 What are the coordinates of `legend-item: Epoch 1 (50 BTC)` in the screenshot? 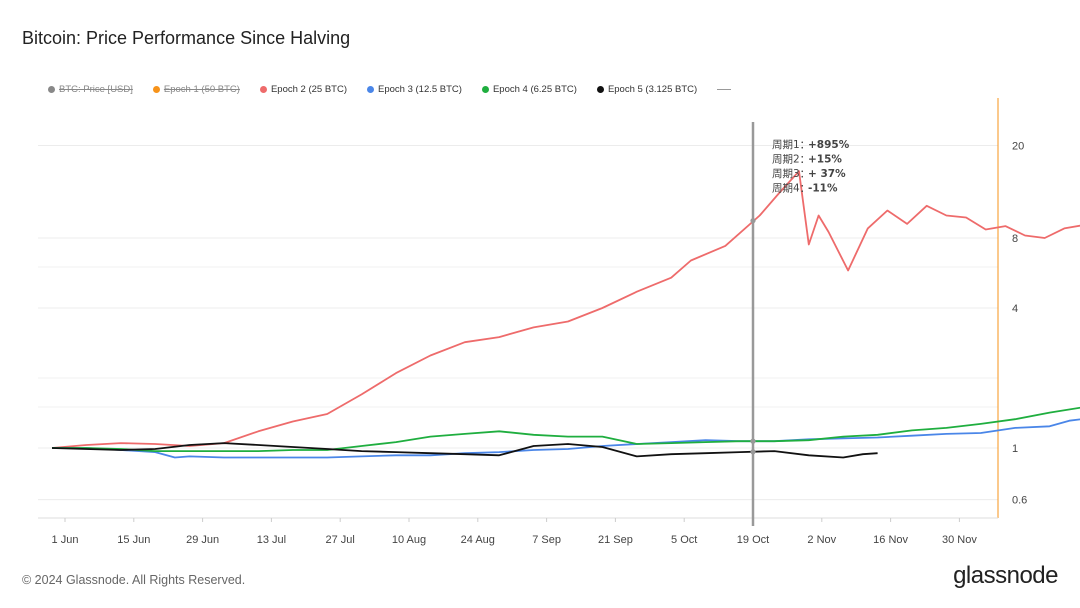 It's located at (196, 89).